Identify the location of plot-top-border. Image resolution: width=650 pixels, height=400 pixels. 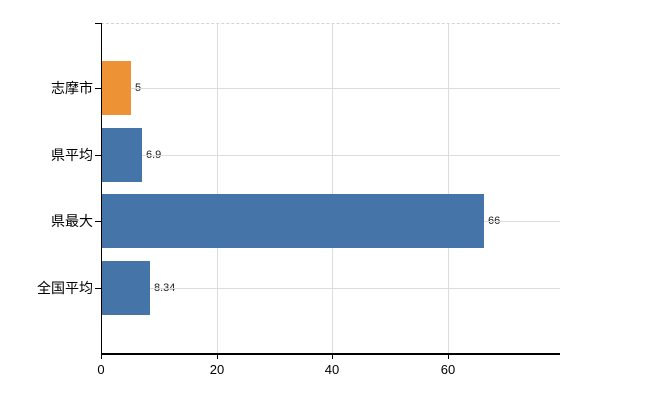
(330, 23).